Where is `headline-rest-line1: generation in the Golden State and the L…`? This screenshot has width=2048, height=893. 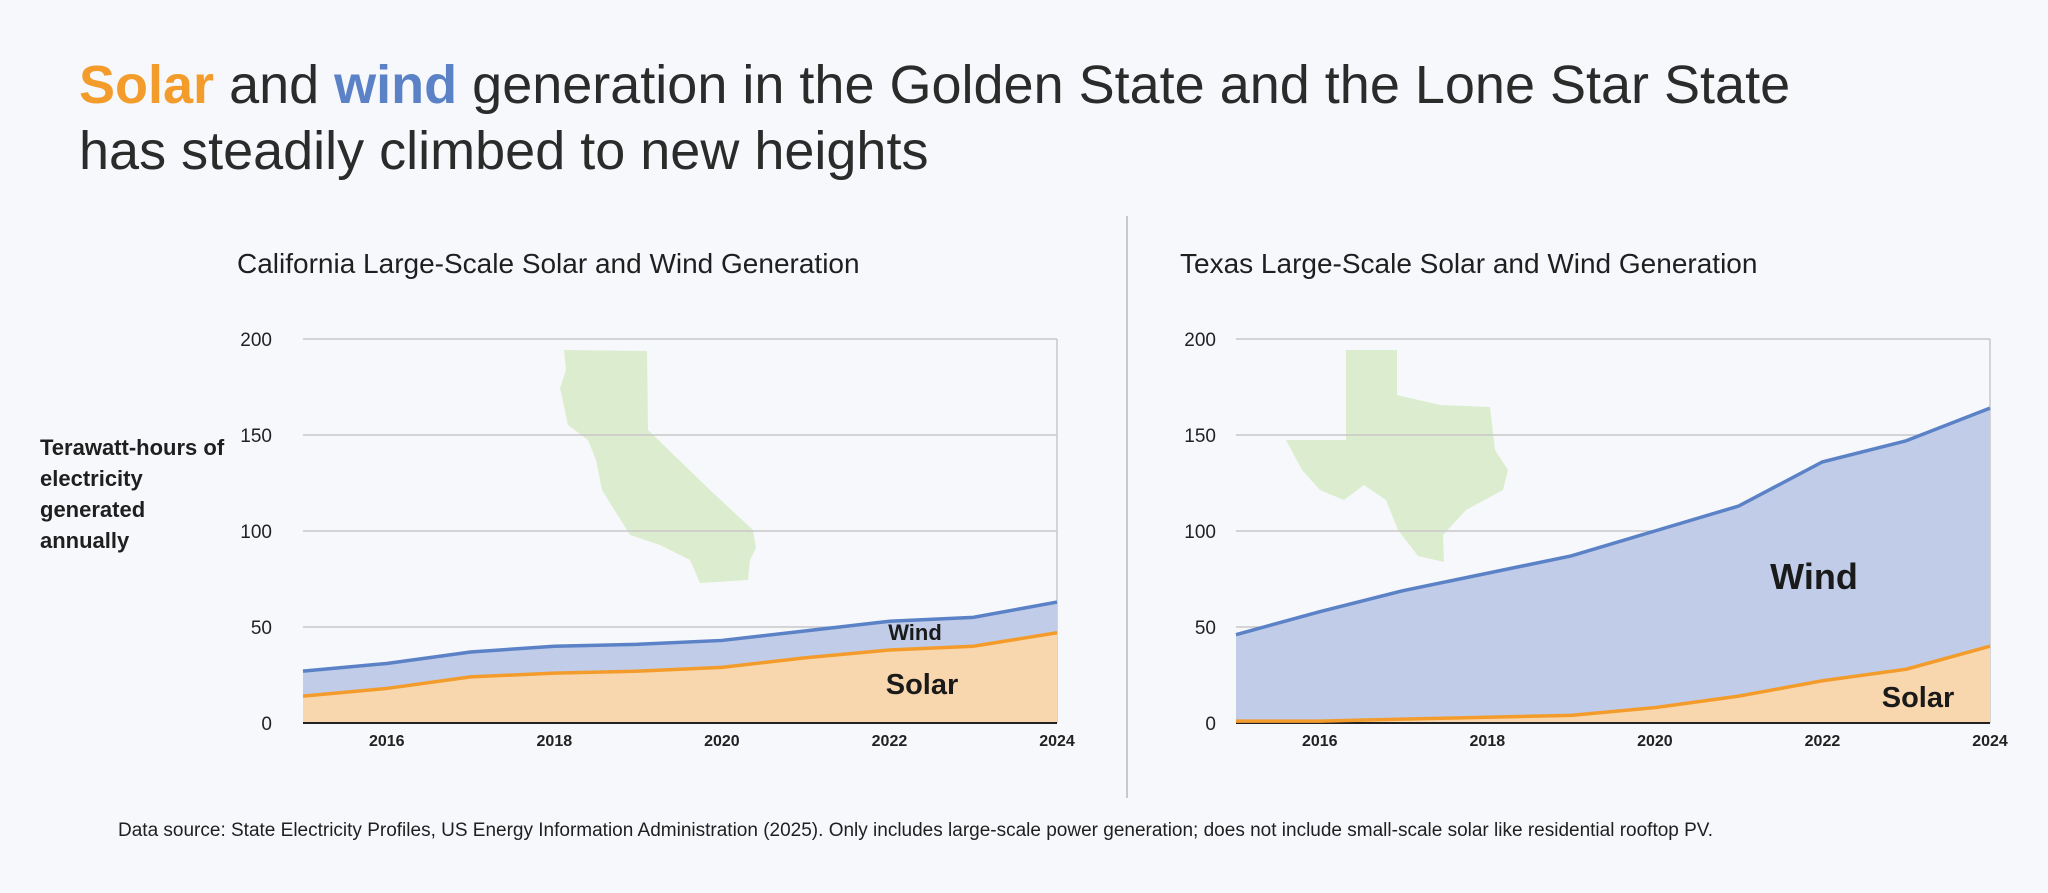 headline-rest-line1: generation in the Golden State and the L… is located at coordinates (1124, 85).